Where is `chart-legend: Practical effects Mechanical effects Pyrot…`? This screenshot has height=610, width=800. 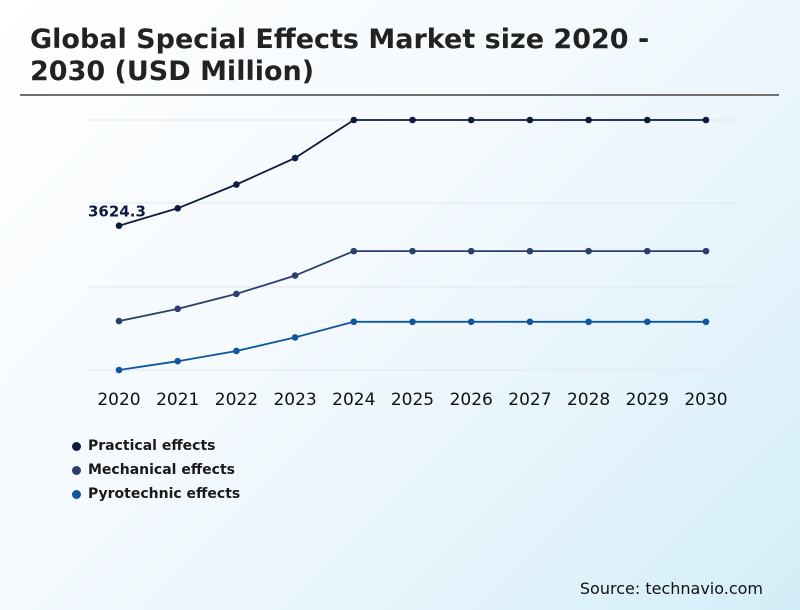
chart-legend: Practical effects Mechanical effects Pyrot… is located at coordinates (156, 470).